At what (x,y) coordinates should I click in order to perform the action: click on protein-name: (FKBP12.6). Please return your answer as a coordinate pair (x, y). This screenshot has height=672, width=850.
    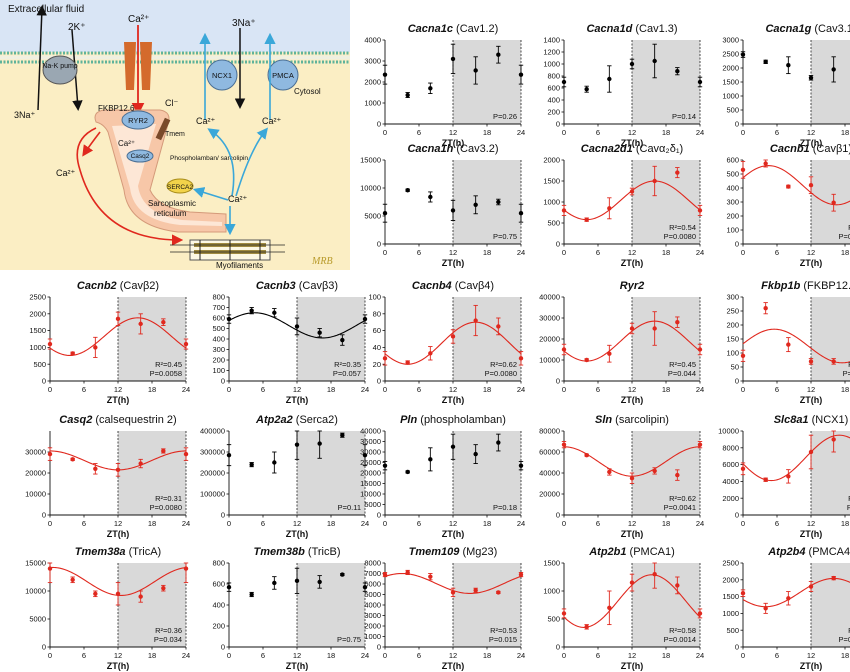
    Looking at the image, I should click on (825, 286).